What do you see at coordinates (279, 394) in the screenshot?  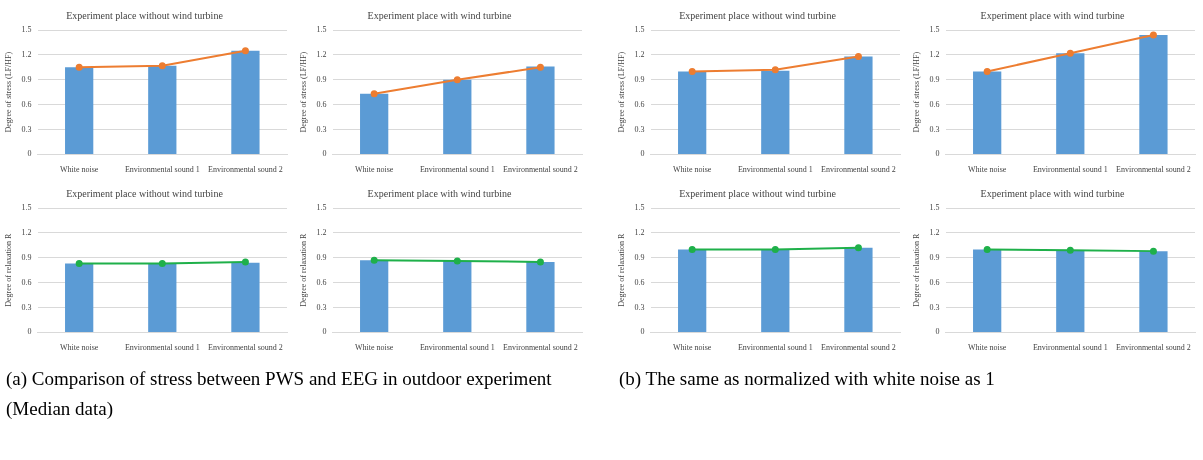 I see `text: (a) Comparison of stress between PWS and EEG in outdoor experiment (Median data)` at bounding box center [279, 394].